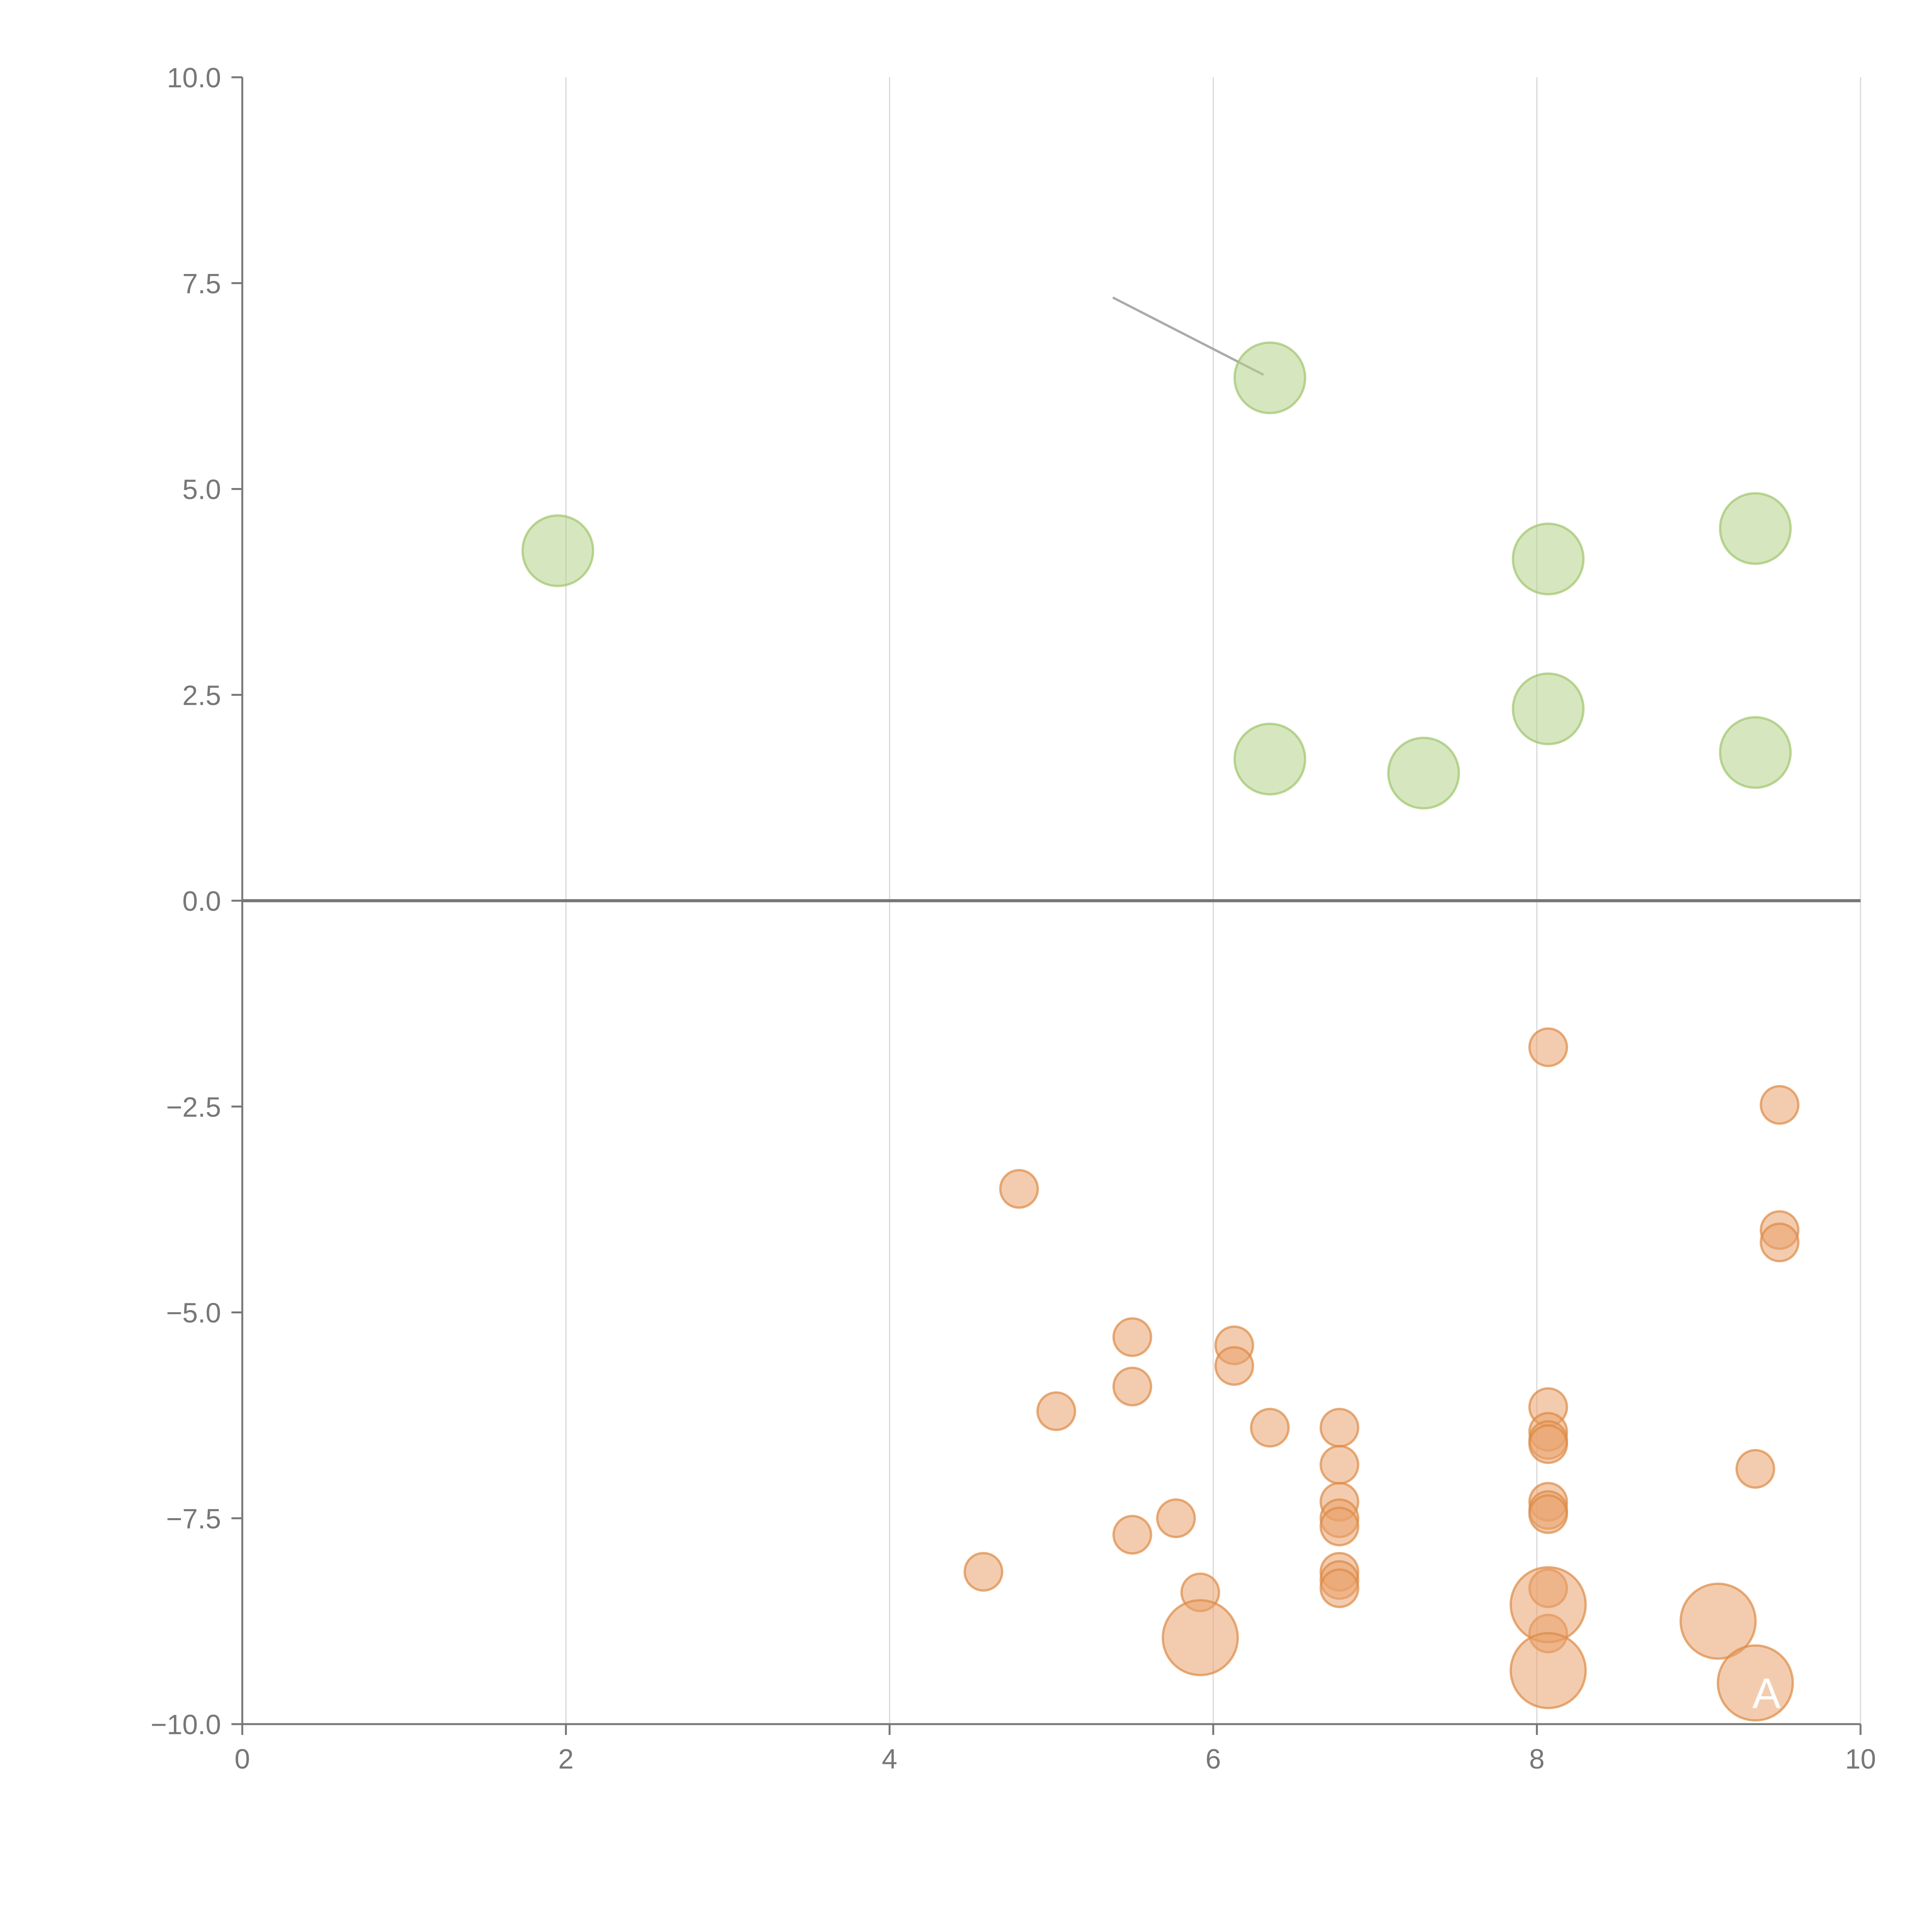  I want to click on point-label-a: A, so click(1767, 1694).